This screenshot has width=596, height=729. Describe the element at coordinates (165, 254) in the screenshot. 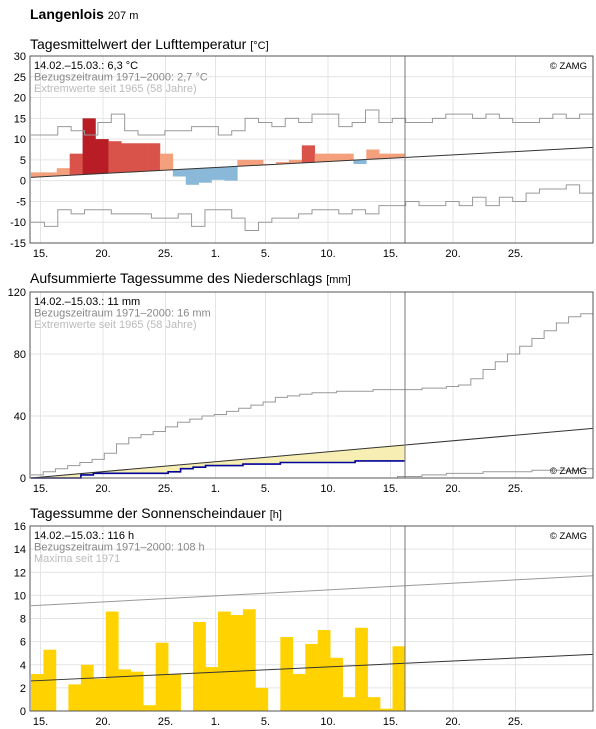

I see `x-tick-label: 25.` at that location.